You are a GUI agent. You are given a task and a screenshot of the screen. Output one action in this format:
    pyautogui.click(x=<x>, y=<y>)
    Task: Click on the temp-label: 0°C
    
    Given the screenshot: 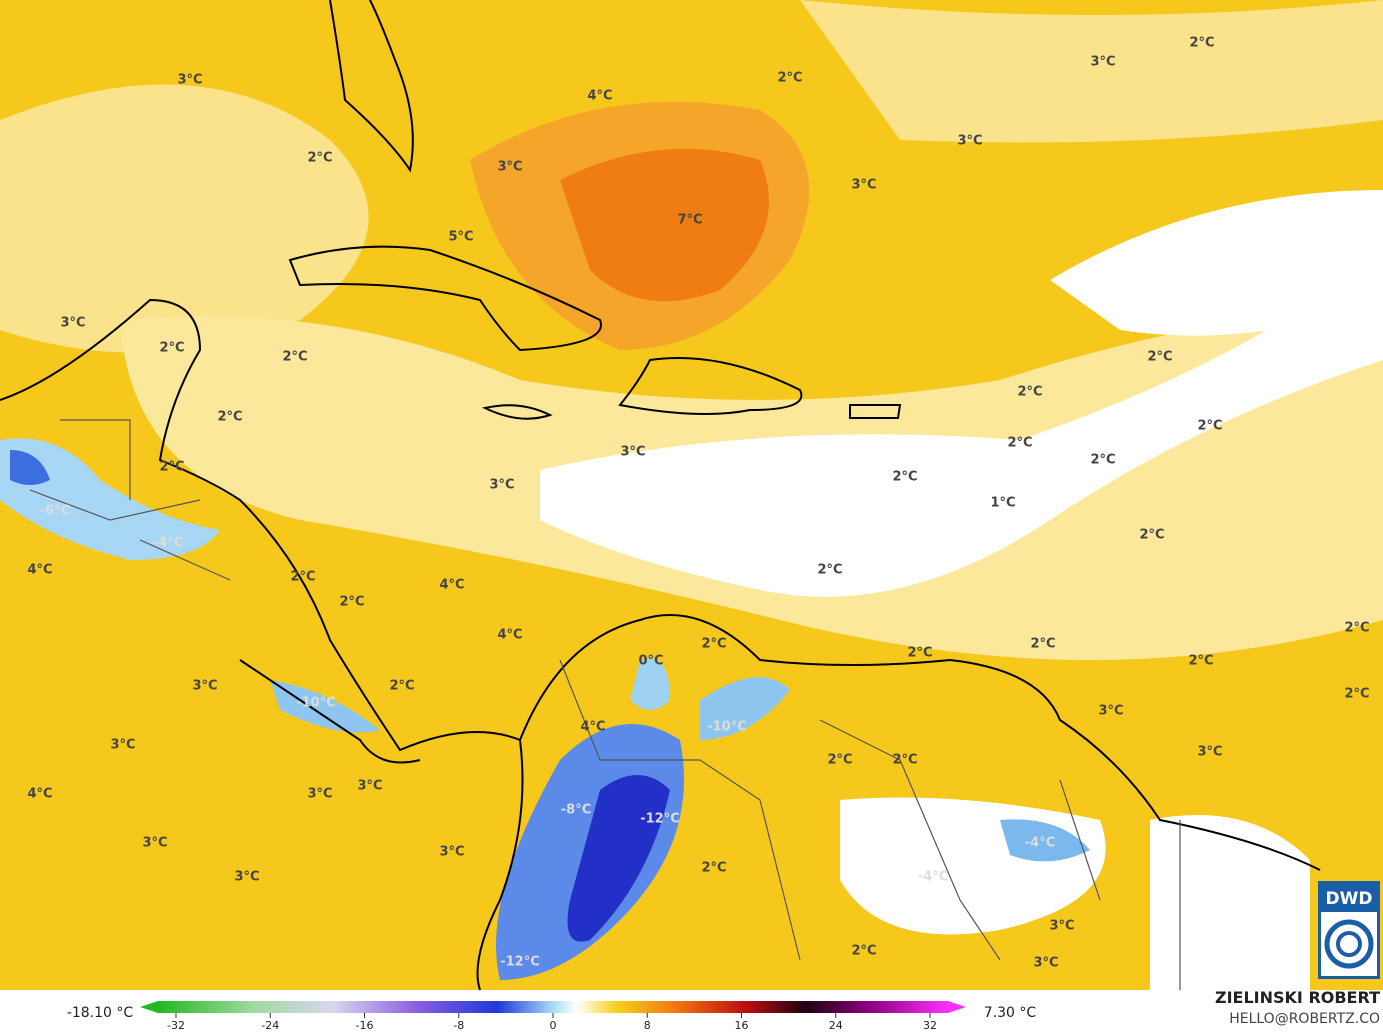 What is the action you would take?
    pyautogui.click(x=650, y=661)
    